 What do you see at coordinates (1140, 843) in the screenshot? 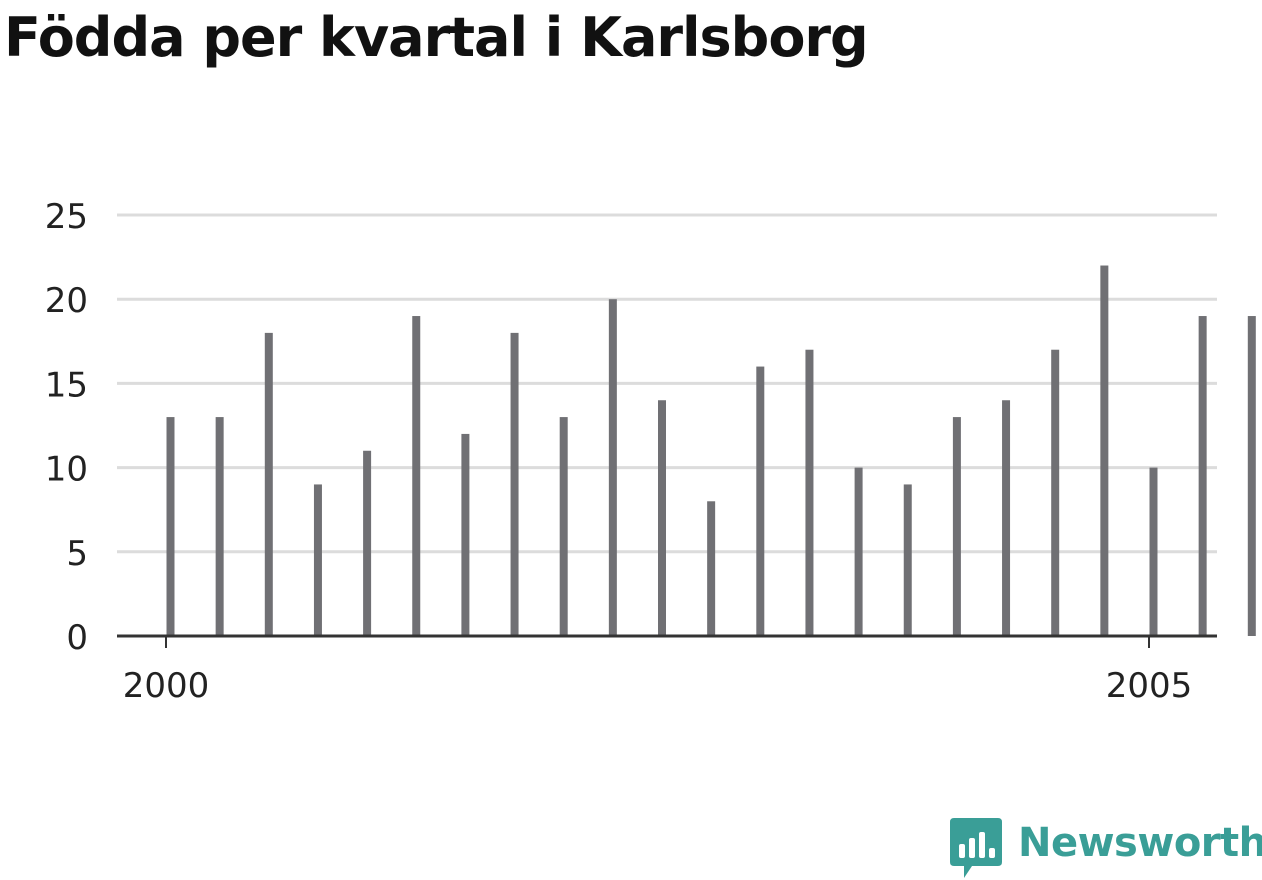
I see `brand-name: Newsworthy` at bounding box center [1140, 843].